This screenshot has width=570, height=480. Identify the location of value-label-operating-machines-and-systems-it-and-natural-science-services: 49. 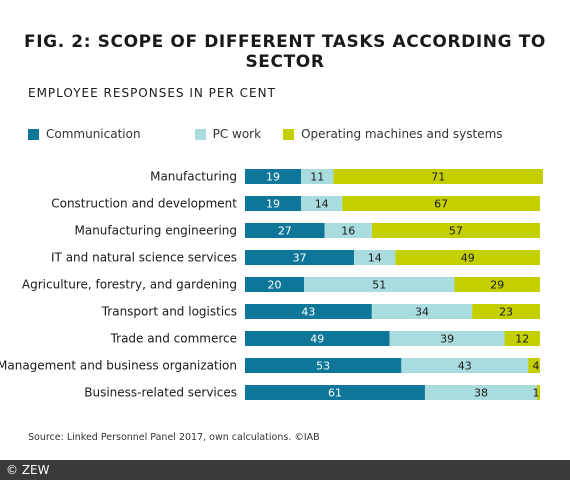
(468, 258).